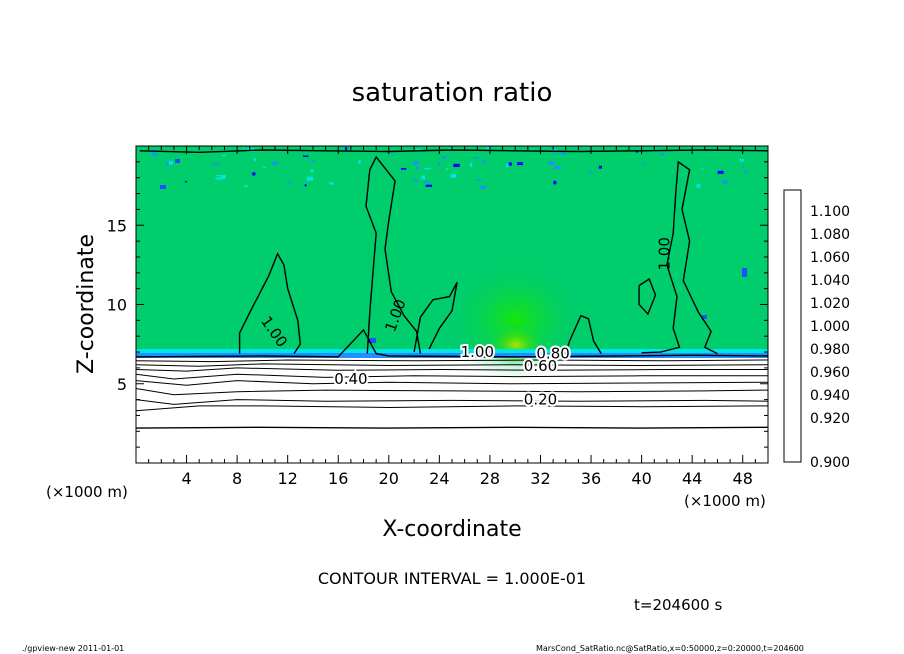 This screenshot has width=904, height=654. Describe the element at coordinates (186, 478) in the screenshot. I see `x-tick-label: 4` at that location.